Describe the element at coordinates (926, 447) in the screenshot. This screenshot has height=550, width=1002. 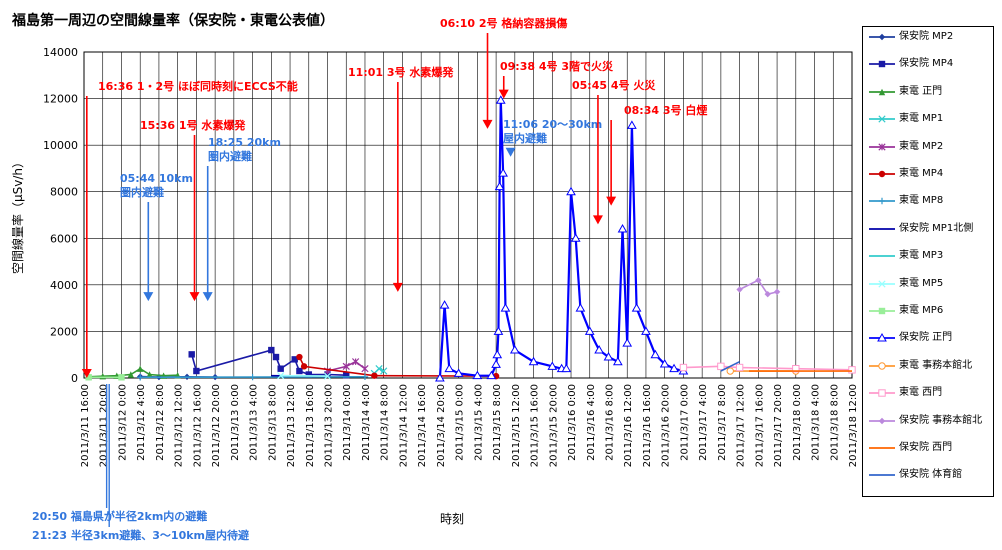
I see `legend-label: 保安院 西門` at that location.